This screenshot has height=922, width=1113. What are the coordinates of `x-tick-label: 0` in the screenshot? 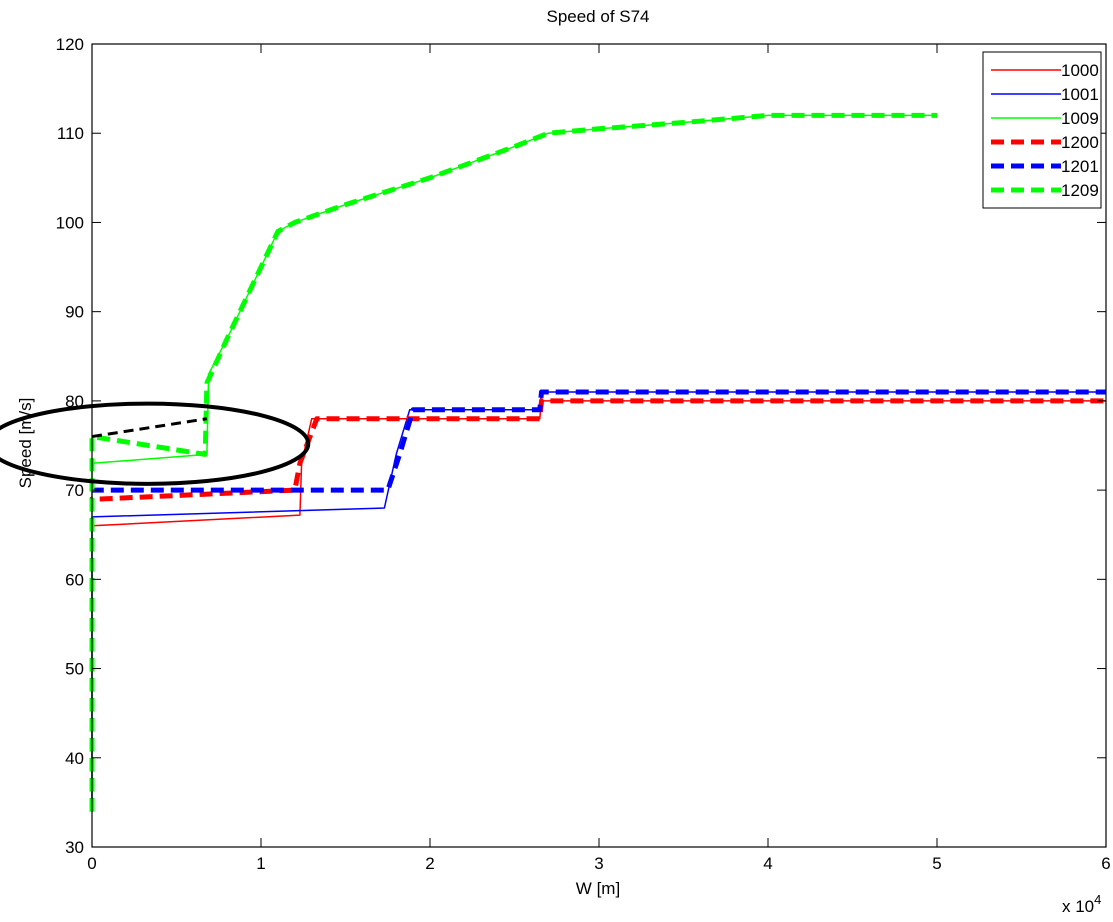 It's located at (91, 863).